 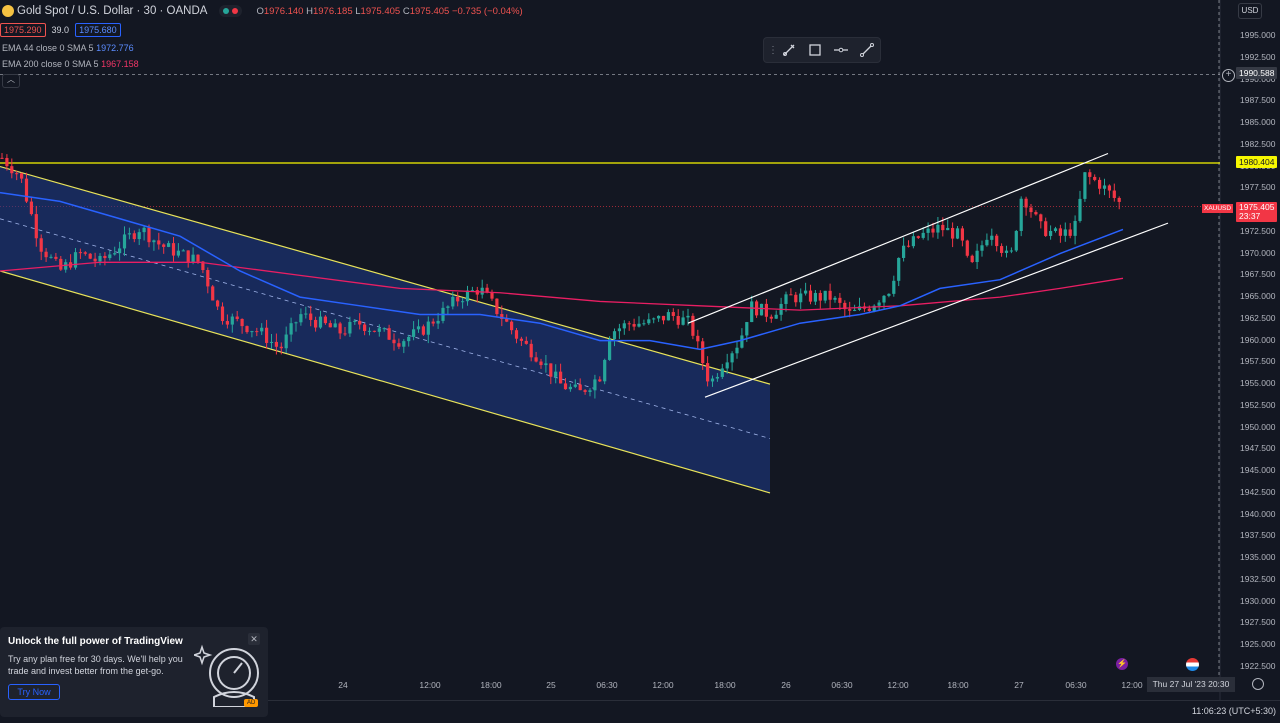 I want to click on trend-line-icon, so click(x=867, y=50).